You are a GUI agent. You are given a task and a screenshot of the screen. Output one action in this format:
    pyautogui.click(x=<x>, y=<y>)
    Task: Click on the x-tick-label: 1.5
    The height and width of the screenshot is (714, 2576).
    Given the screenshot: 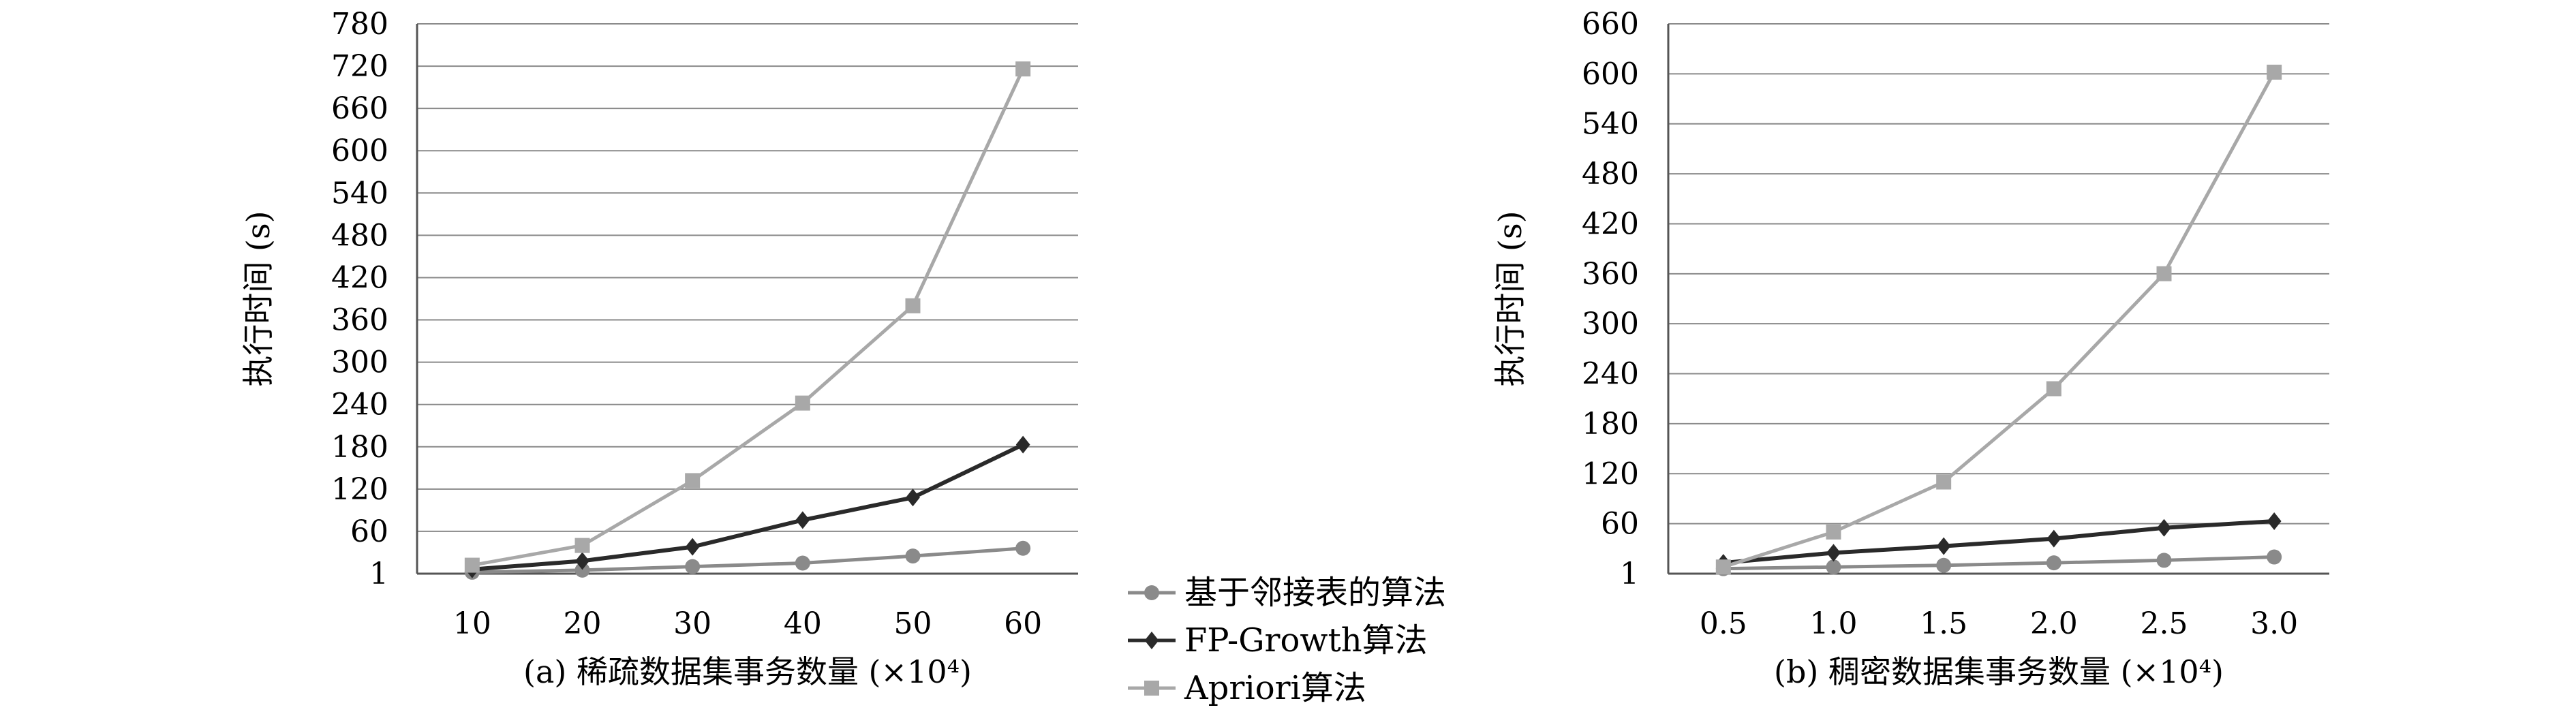 What is the action you would take?
    pyautogui.click(x=1943, y=623)
    